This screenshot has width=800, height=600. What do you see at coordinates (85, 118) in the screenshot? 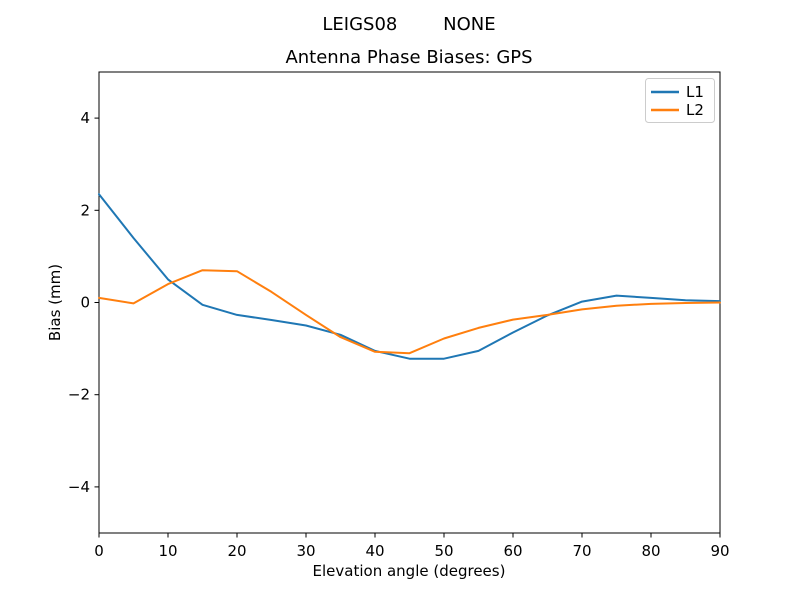
I see `y-tick-label: 4` at bounding box center [85, 118].